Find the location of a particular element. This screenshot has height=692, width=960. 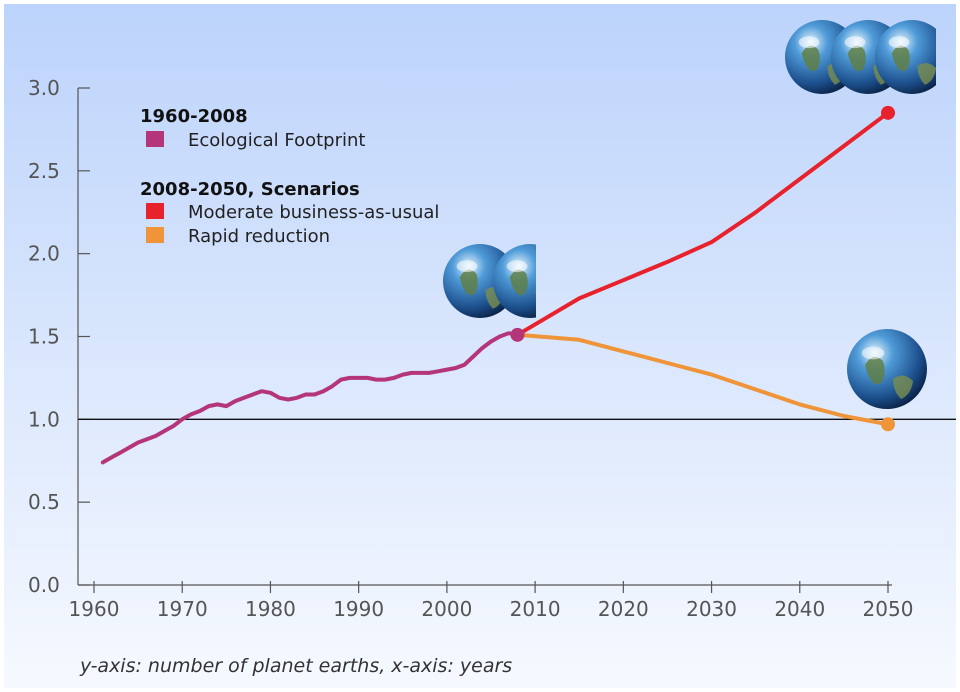

legend-label-rapid: Rapid reduction is located at coordinates (259, 236).